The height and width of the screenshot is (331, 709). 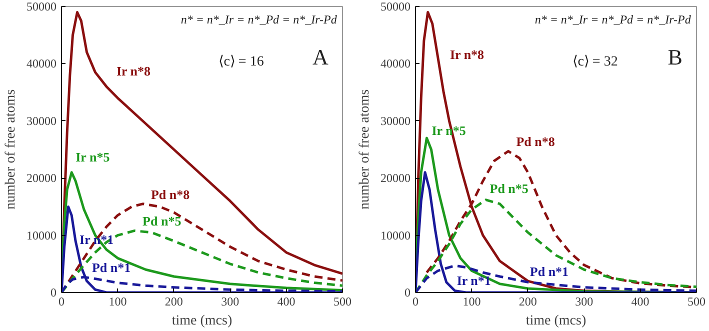 What do you see at coordinates (320, 57) in the screenshot?
I see `annotation: A` at bounding box center [320, 57].